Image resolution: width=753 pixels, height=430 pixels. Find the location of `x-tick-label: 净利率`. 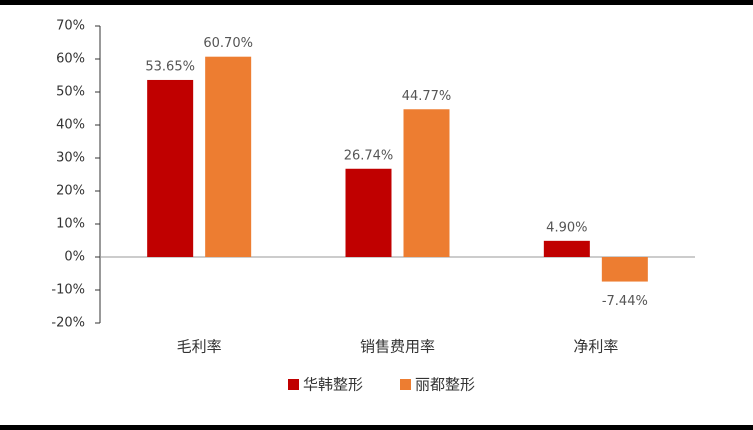

x-tick-label: 净利率 is located at coordinates (595, 347).